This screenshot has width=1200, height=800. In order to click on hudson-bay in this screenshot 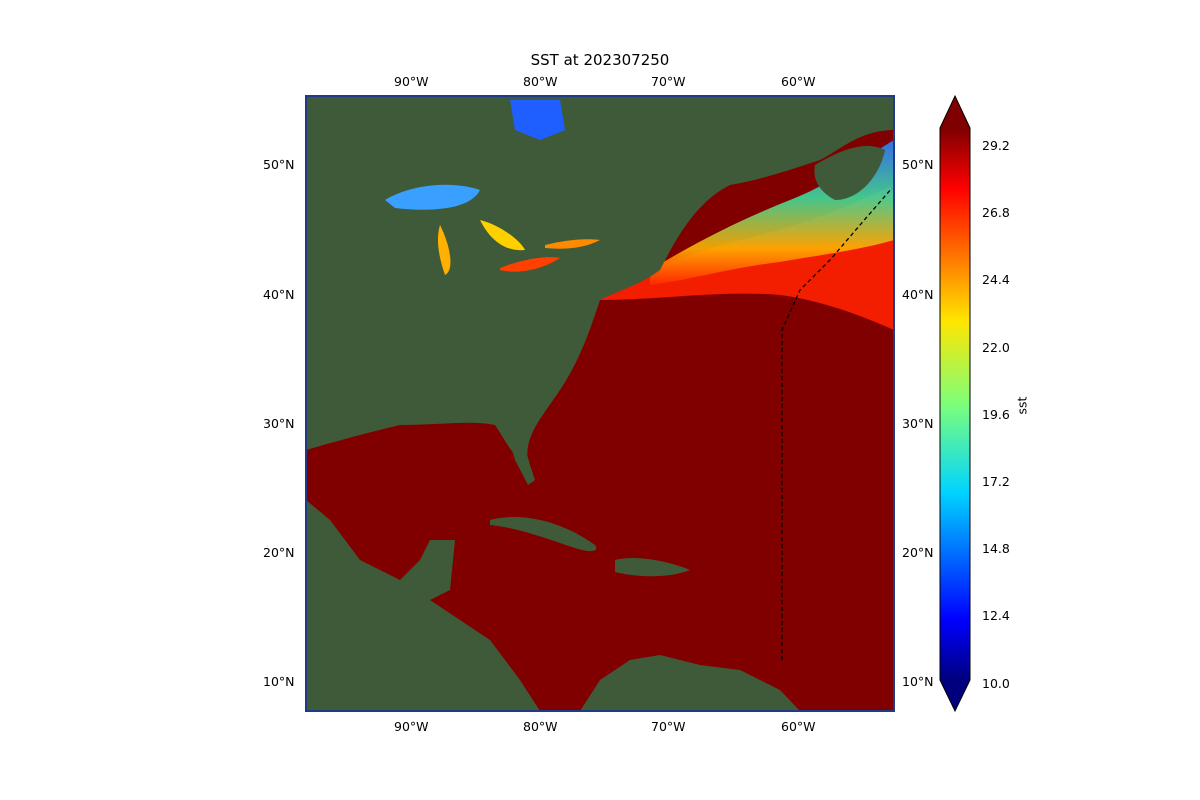, I will do `click(537, 120)`.